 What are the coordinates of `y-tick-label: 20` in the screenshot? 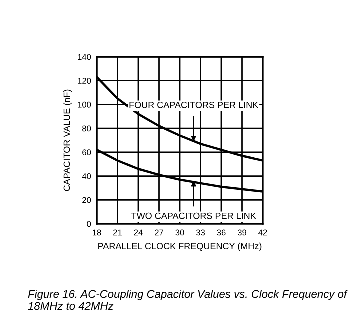 It's located at (87, 200).